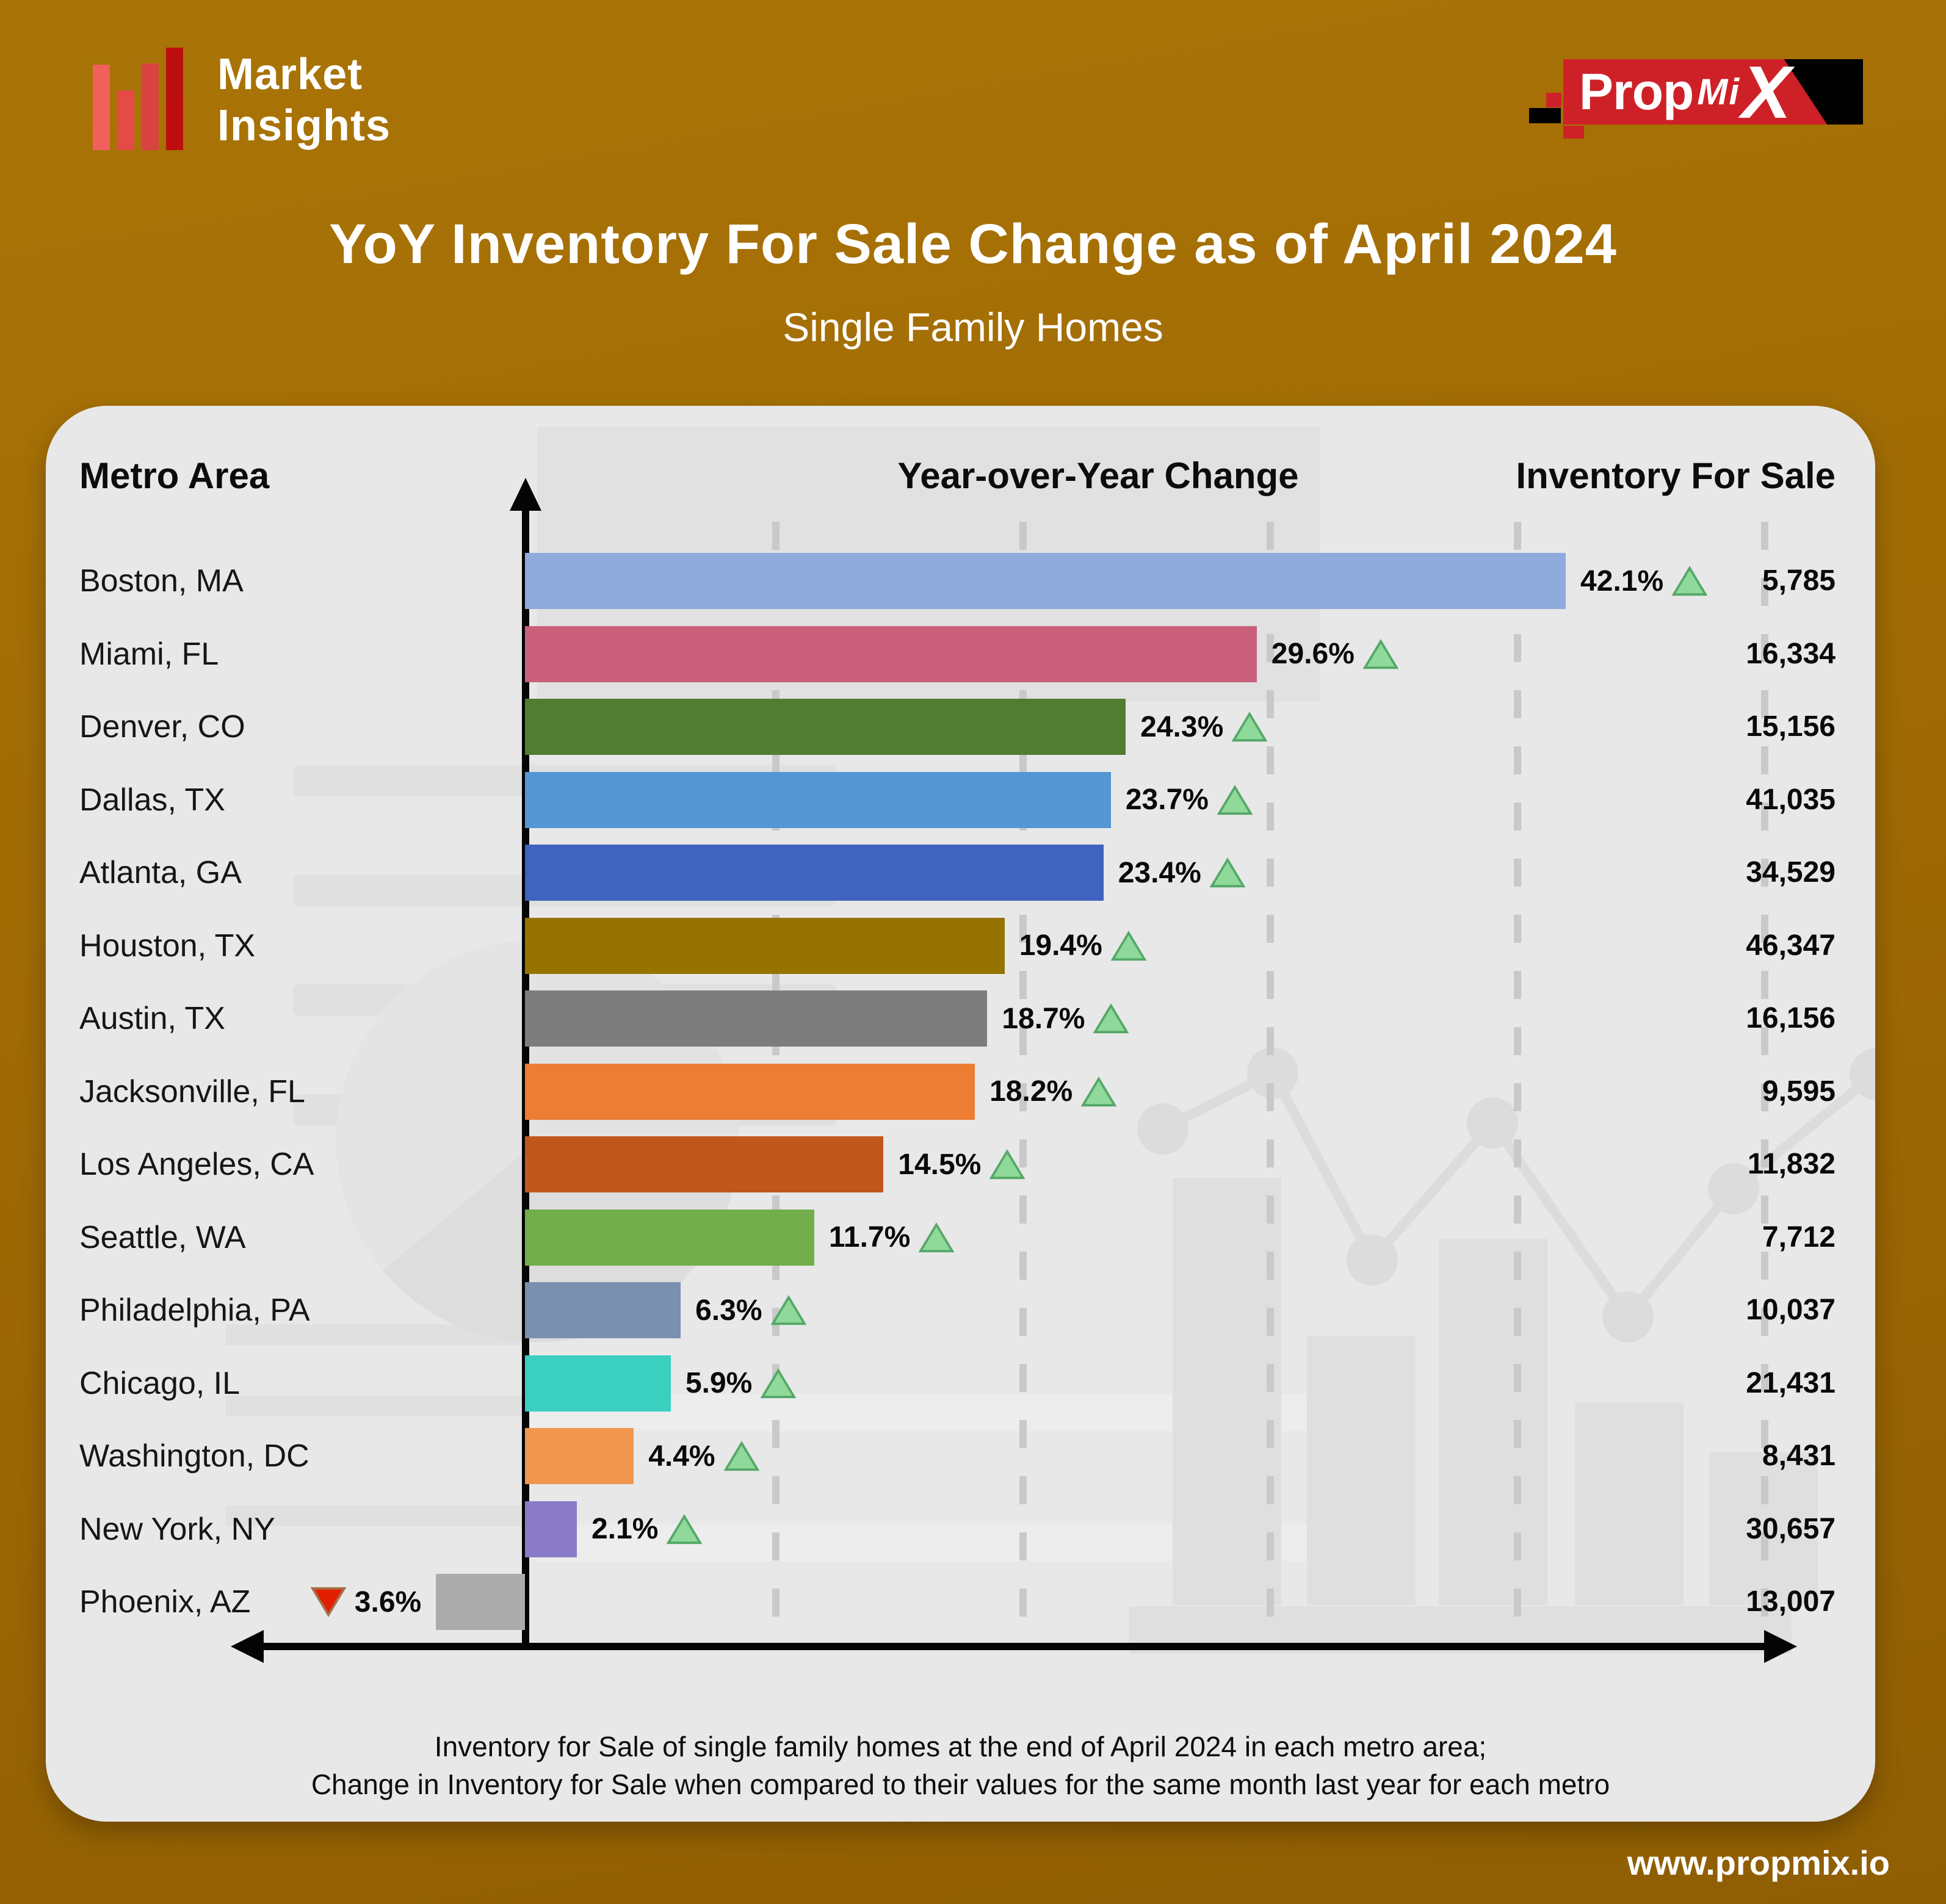  What do you see at coordinates (1791, 1018) in the screenshot?
I see `inventory-value: 16,156` at bounding box center [1791, 1018].